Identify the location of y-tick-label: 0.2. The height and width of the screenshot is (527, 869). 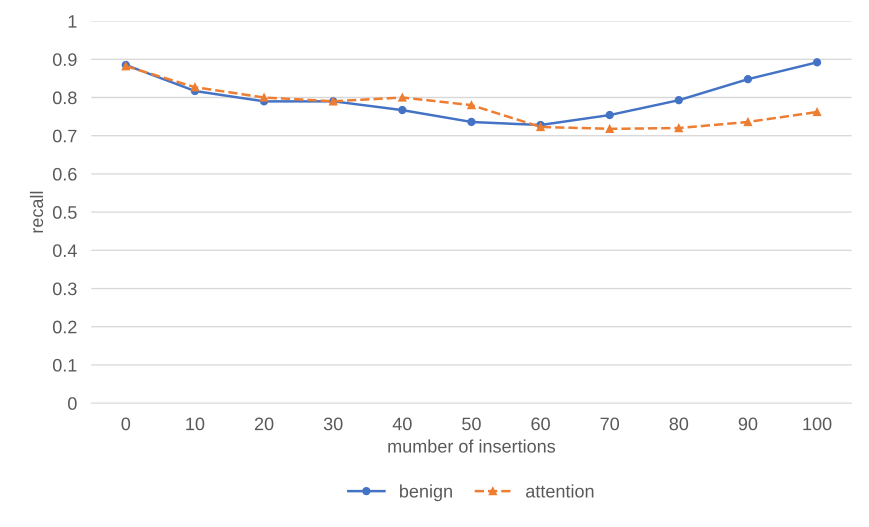
(64, 327).